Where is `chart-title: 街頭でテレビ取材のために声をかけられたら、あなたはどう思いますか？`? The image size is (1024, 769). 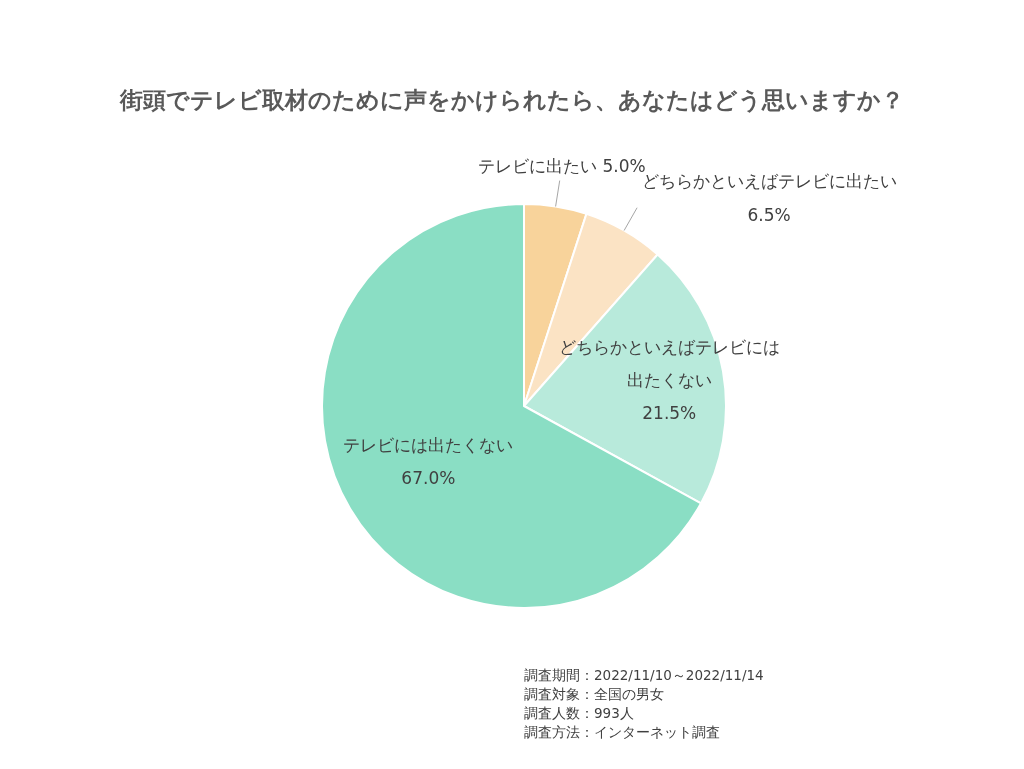
chart-title: 街頭でテレビ取材のために声をかけられたら、あなたはどう思いますか？ is located at coordinates (511, 99).